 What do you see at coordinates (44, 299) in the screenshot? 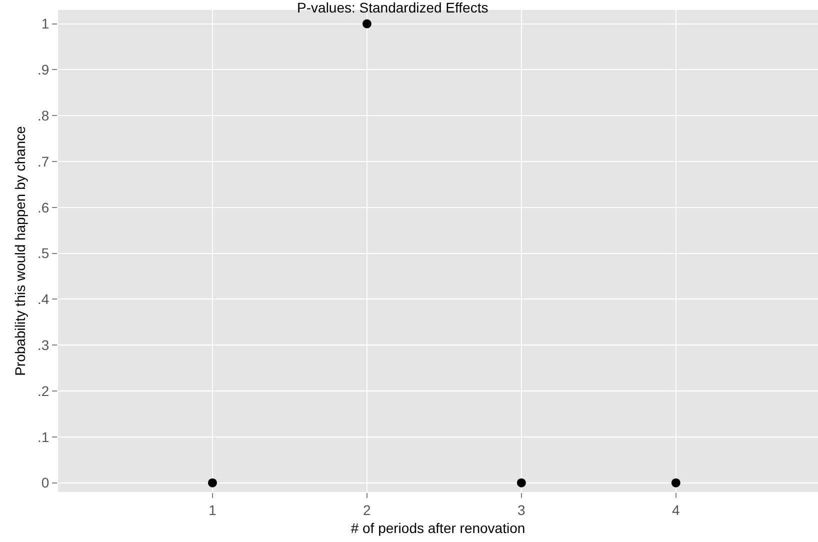
I see `y-tick-label: .4` at bounding box center [44, 299].